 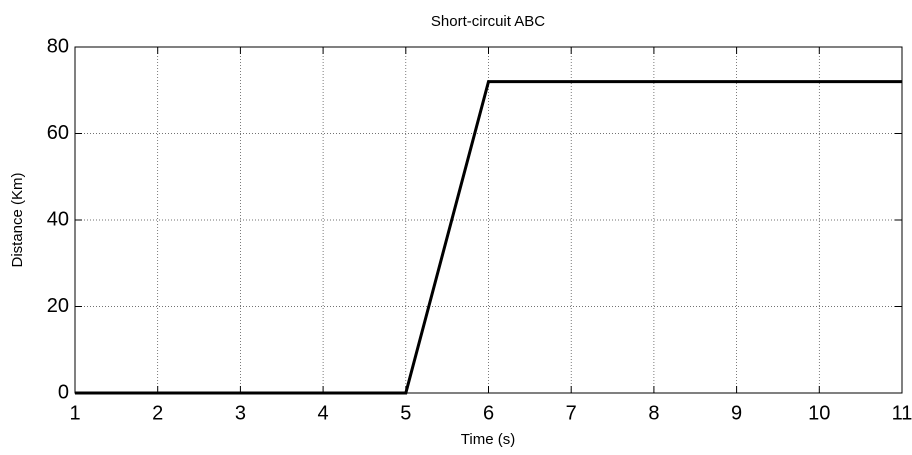 What do you see at coordinates (488, 413) in the screenshot?
I see `x-tick-label: 6` at bounding box center [488, 413].